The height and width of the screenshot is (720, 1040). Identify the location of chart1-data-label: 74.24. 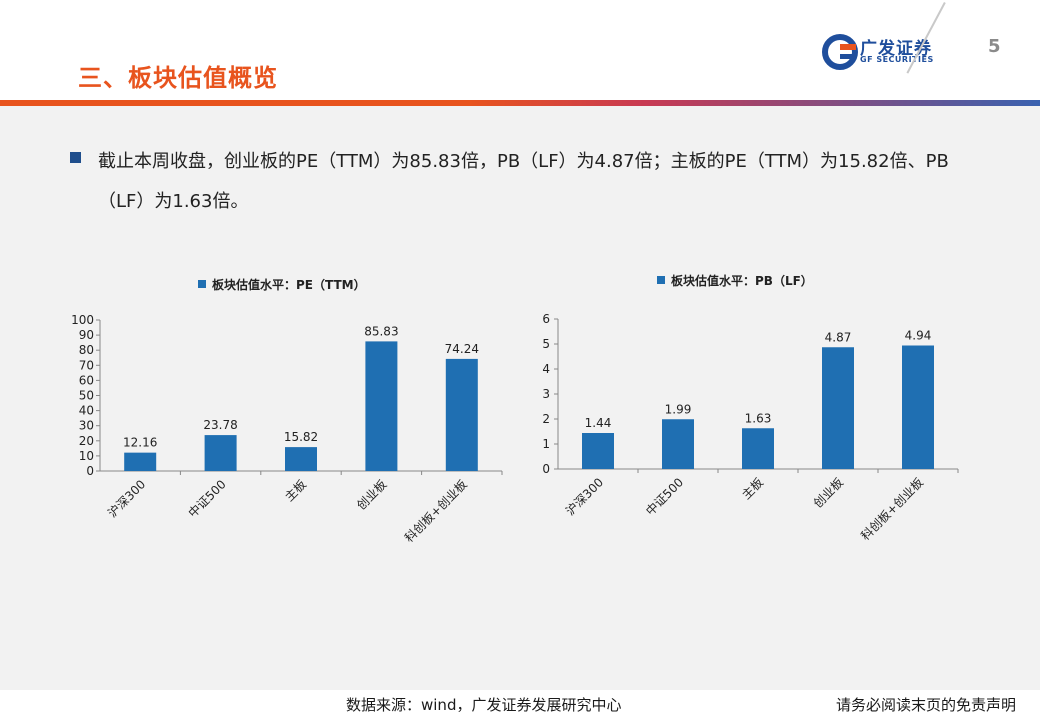
(462, 349).